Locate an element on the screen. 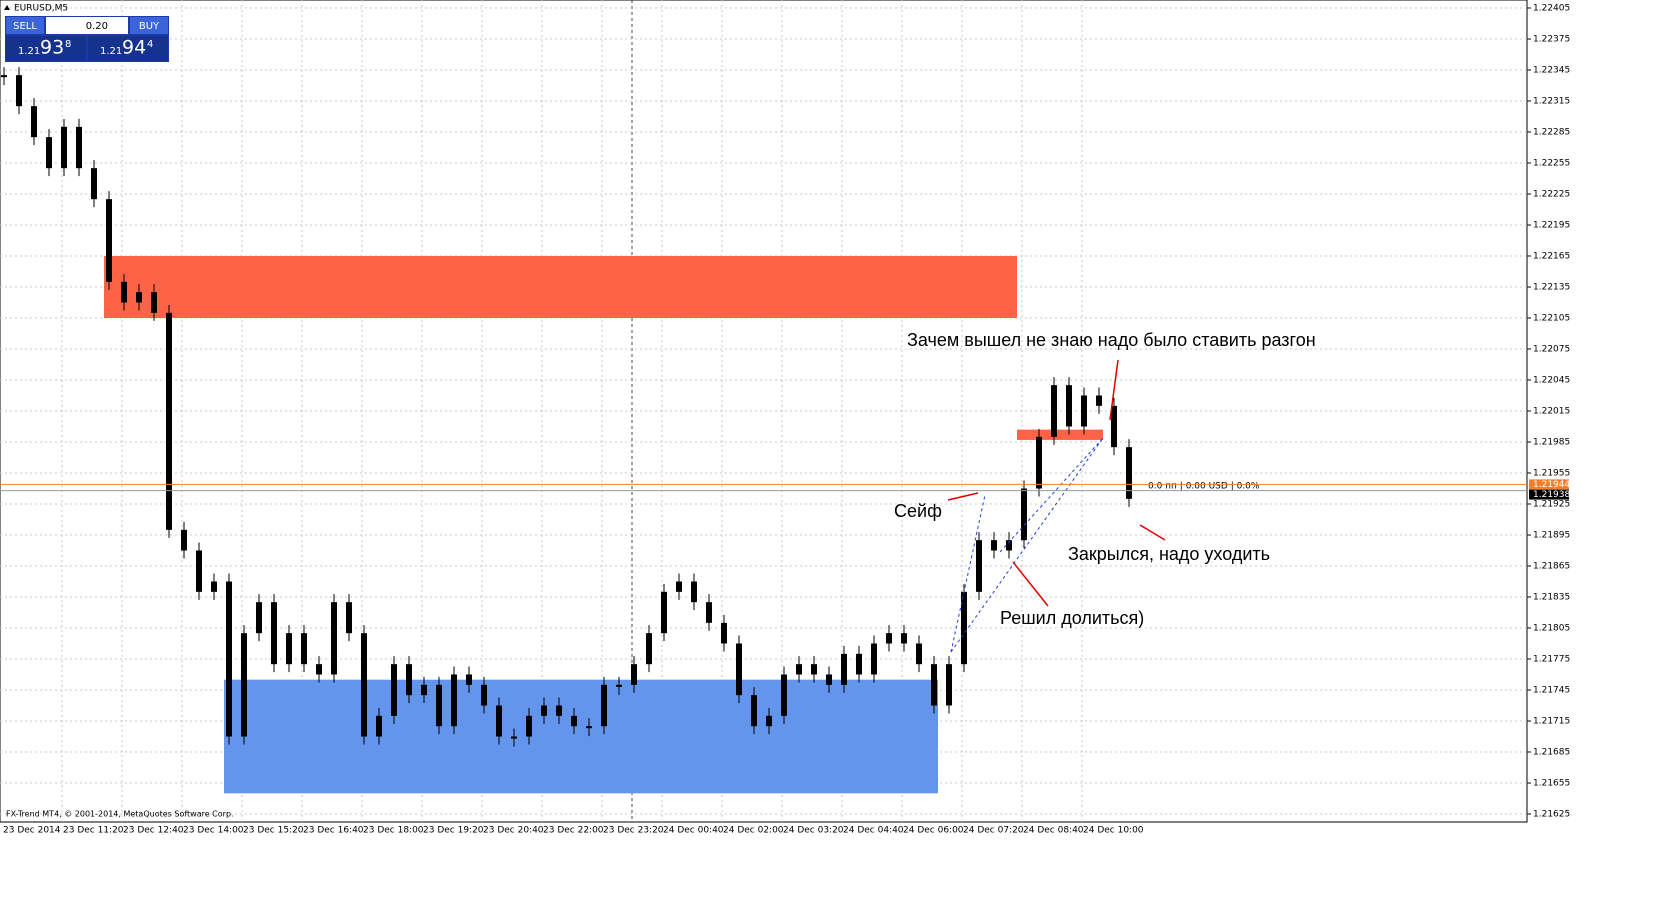 This screenshot has height=900, width=1676. x-tick-label: 24 Dec 06:00 is located at coordinates (933, 831).